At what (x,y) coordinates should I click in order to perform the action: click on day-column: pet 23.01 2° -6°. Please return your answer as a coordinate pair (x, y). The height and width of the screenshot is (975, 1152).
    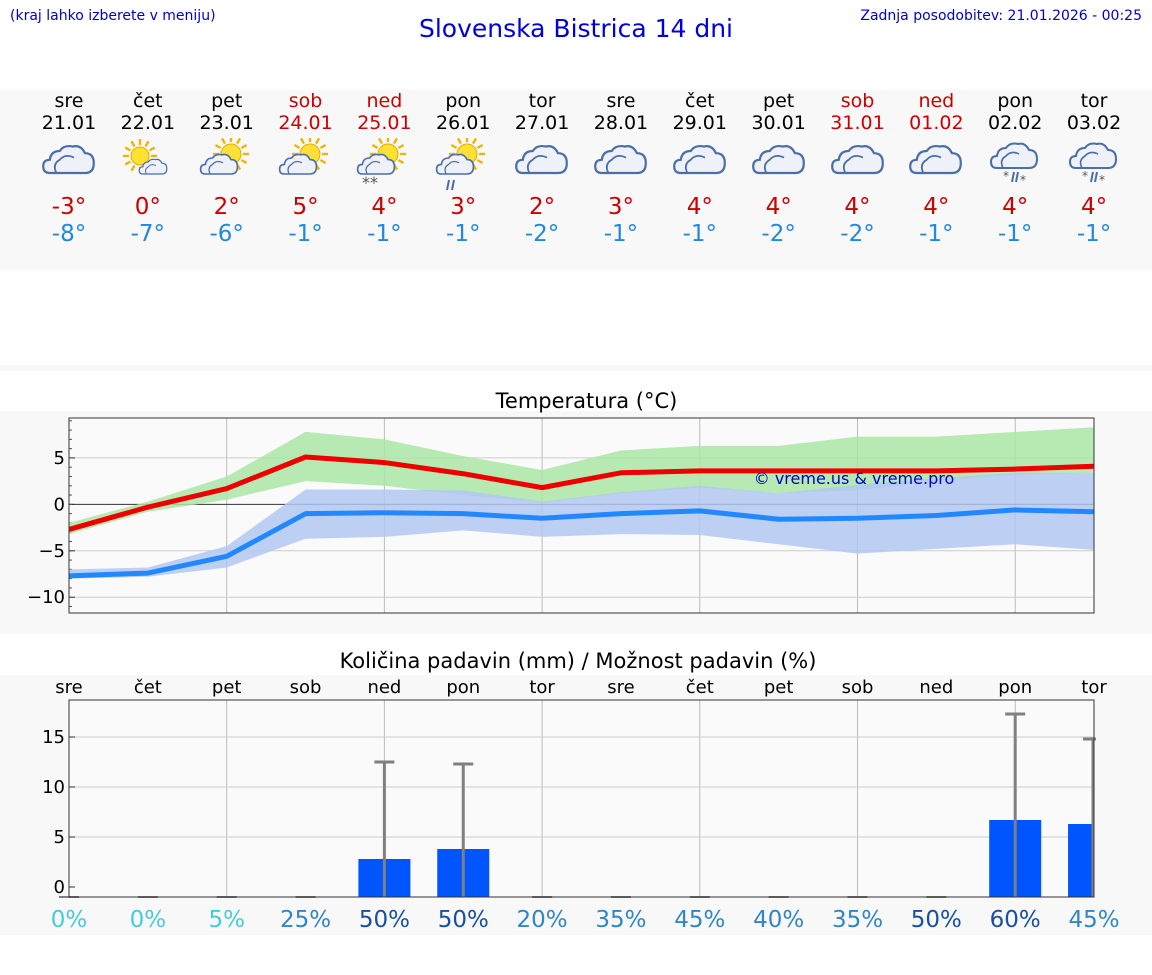
    Looking at the image, I should click on (227, 169).